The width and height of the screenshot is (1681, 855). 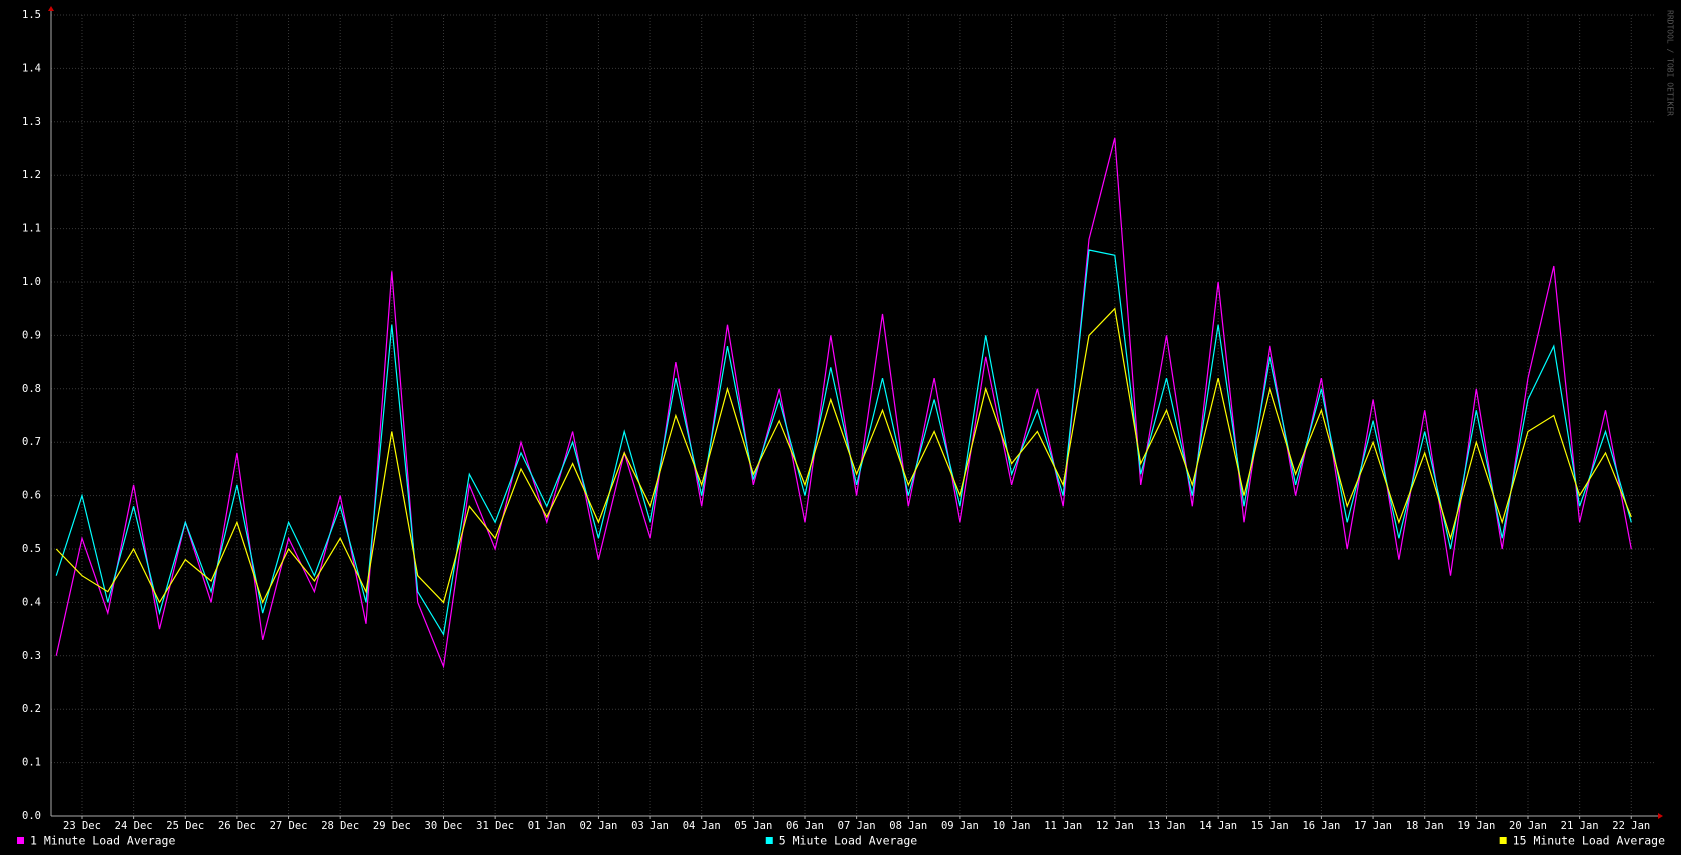 I want to click on x-tick-label: 21 Jan, so click(x=1580, y=826).